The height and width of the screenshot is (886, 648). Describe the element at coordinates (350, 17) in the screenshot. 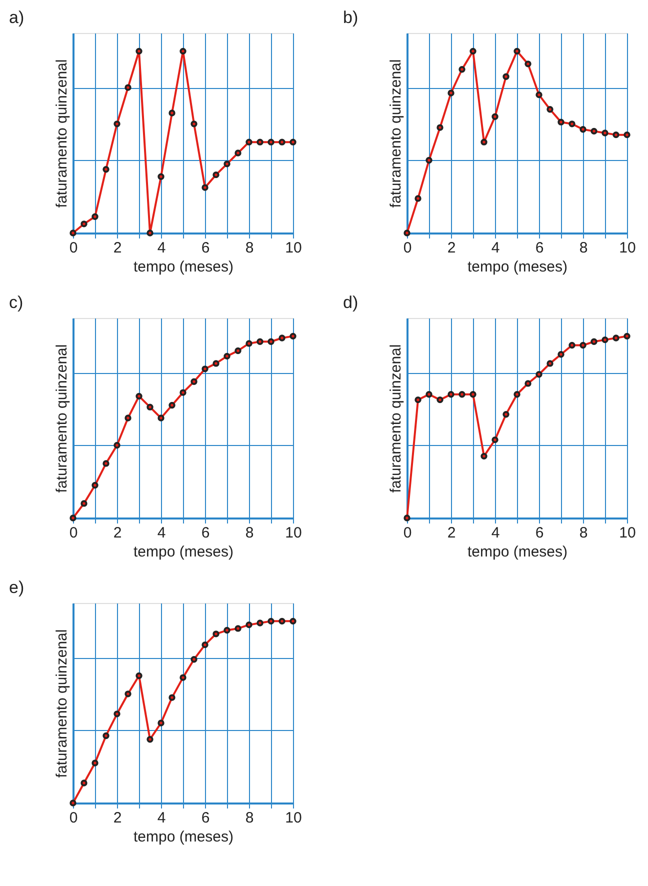

I see `chart-title: b)` at that location.